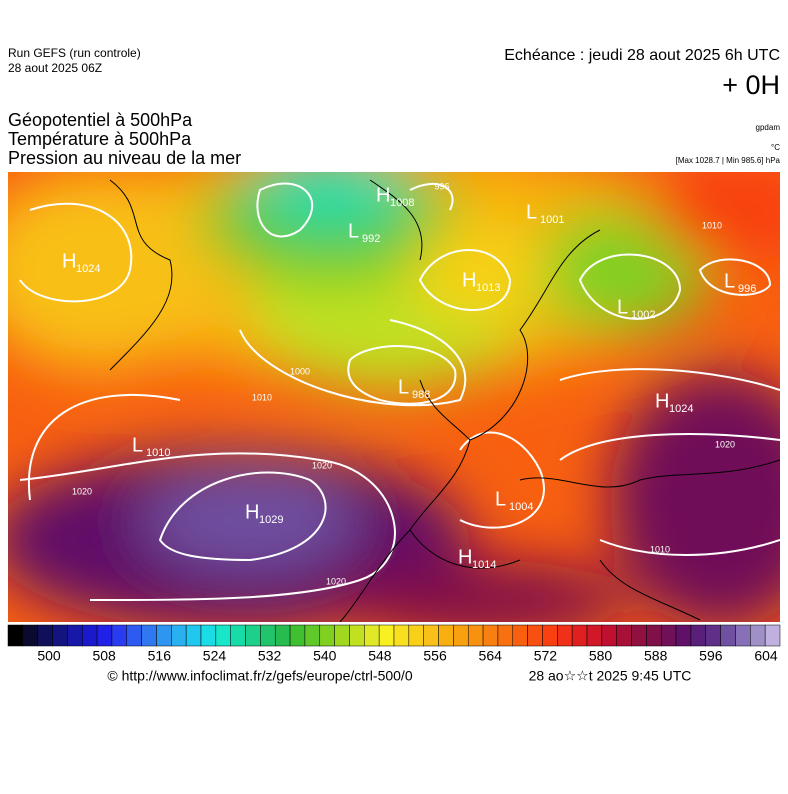  I want to click on colorbar-label: 508, so click(104, 656).